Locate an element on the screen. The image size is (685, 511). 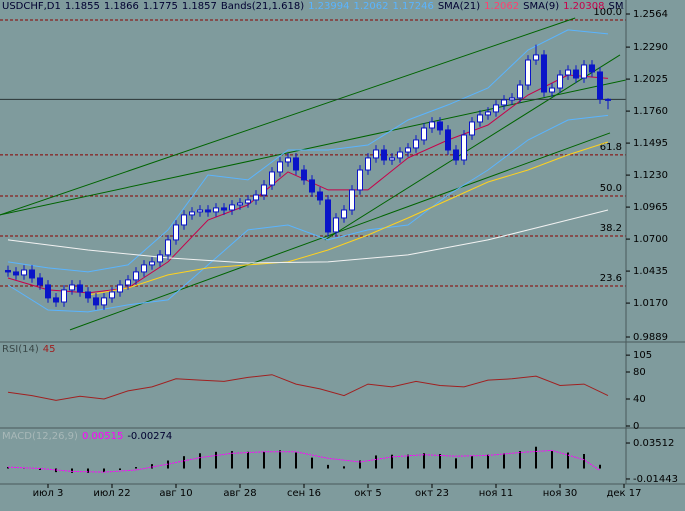
y-tick-label: 0 is located at coordinates (636, 426).